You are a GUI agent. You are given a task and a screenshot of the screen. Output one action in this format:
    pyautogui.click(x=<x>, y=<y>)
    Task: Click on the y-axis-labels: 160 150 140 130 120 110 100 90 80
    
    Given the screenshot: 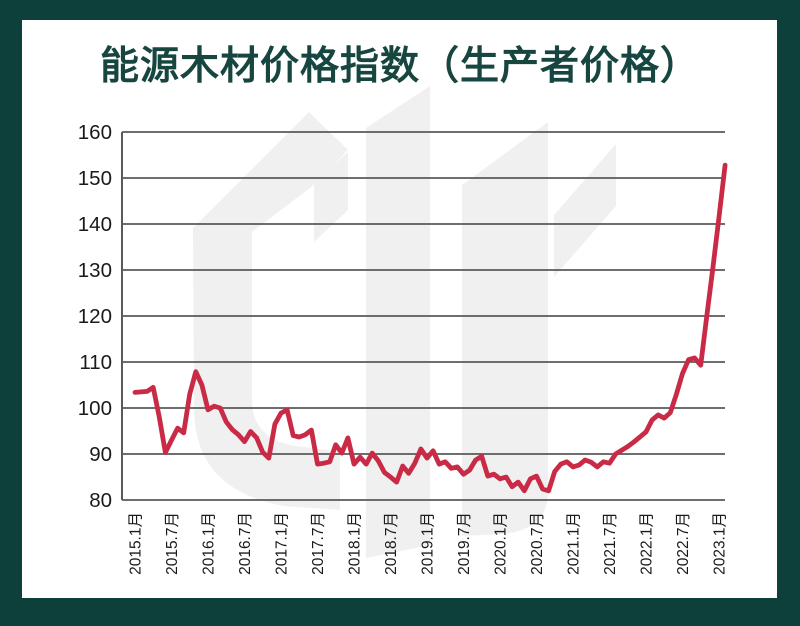 What is the action you would take?
    pyautogui.click(x=95, y=316)
    